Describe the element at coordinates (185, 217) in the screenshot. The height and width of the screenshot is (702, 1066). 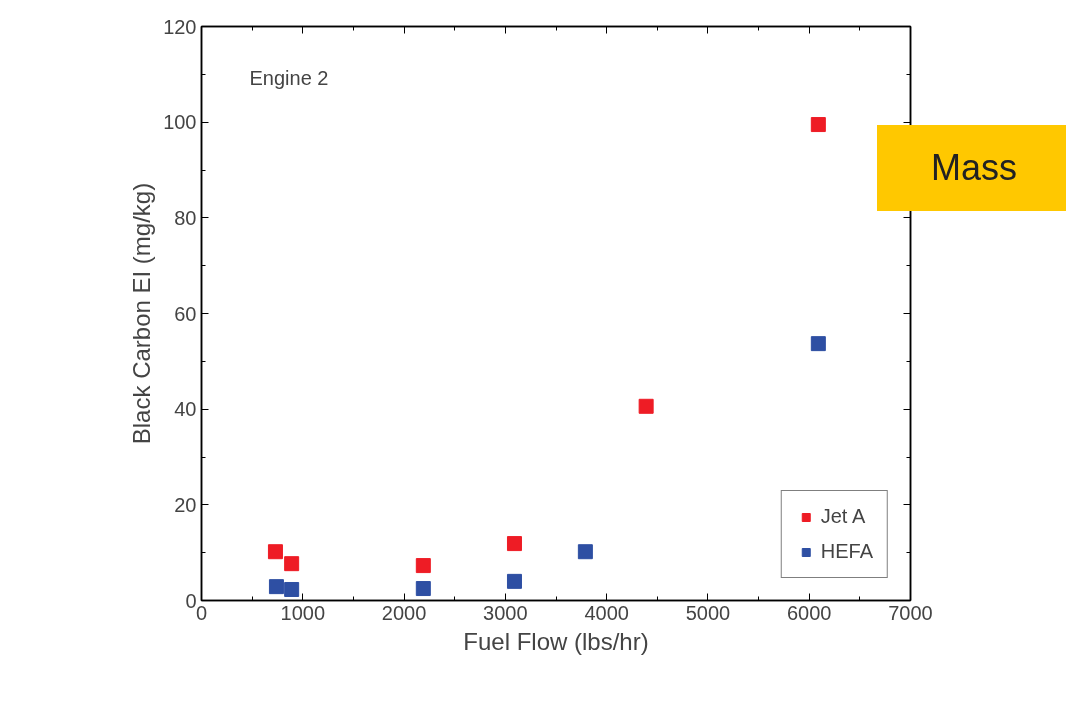
I see `y-tick-label: 80` at that location.